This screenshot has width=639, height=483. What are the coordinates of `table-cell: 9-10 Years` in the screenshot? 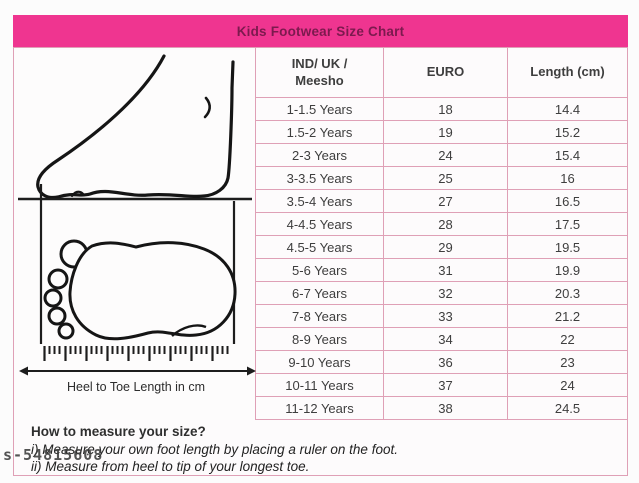 It's located at (320, 362).